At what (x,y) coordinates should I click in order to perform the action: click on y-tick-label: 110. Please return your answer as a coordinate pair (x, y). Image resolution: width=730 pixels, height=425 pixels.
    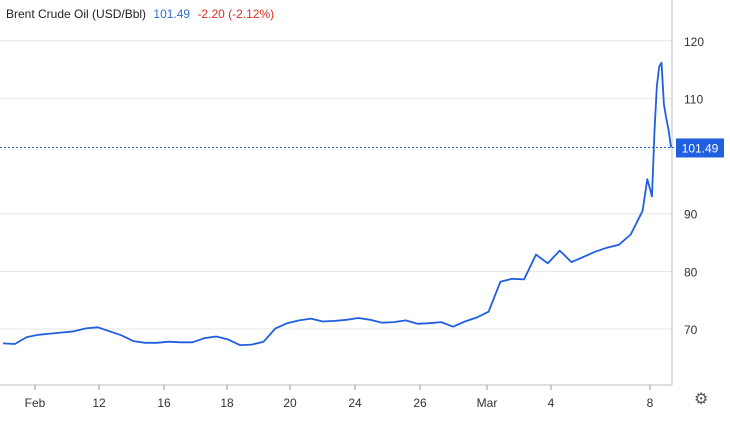
    Looking at the image, I should click on (693, 99).